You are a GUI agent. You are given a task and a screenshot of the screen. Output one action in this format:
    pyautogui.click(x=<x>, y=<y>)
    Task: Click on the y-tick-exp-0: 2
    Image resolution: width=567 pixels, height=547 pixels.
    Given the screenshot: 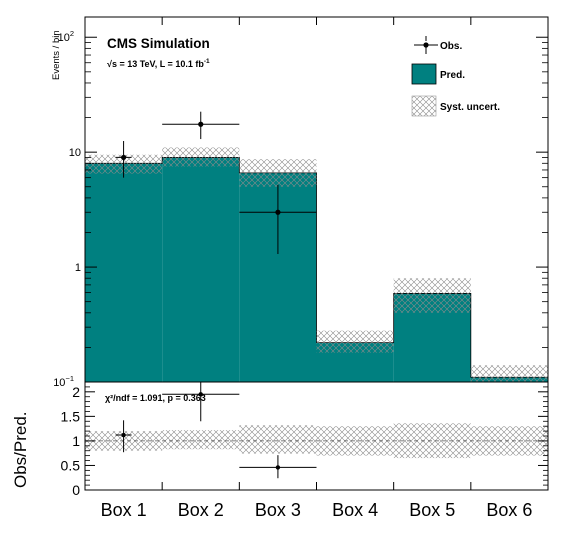 What is the action you would take?
    pyautogui.click(x=72, y=33)
    